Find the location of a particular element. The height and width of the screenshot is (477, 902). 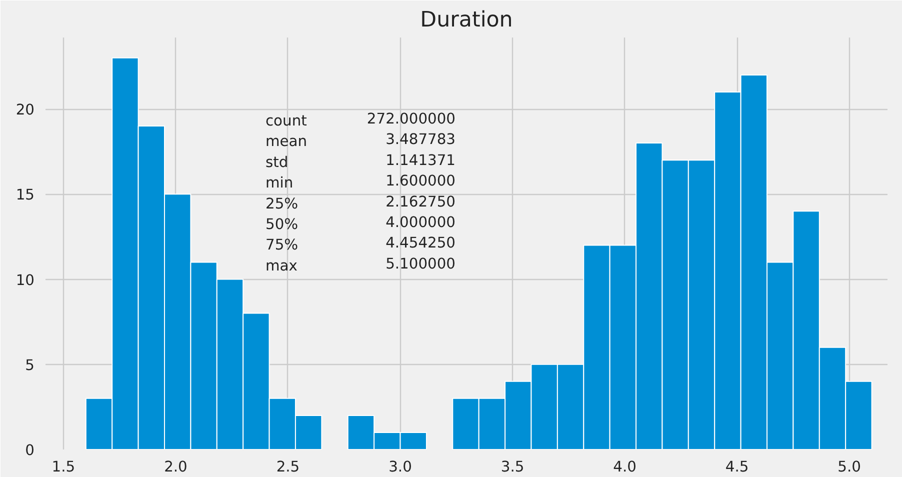

y-tick-label: 0 is located at coordinates (30, 450).